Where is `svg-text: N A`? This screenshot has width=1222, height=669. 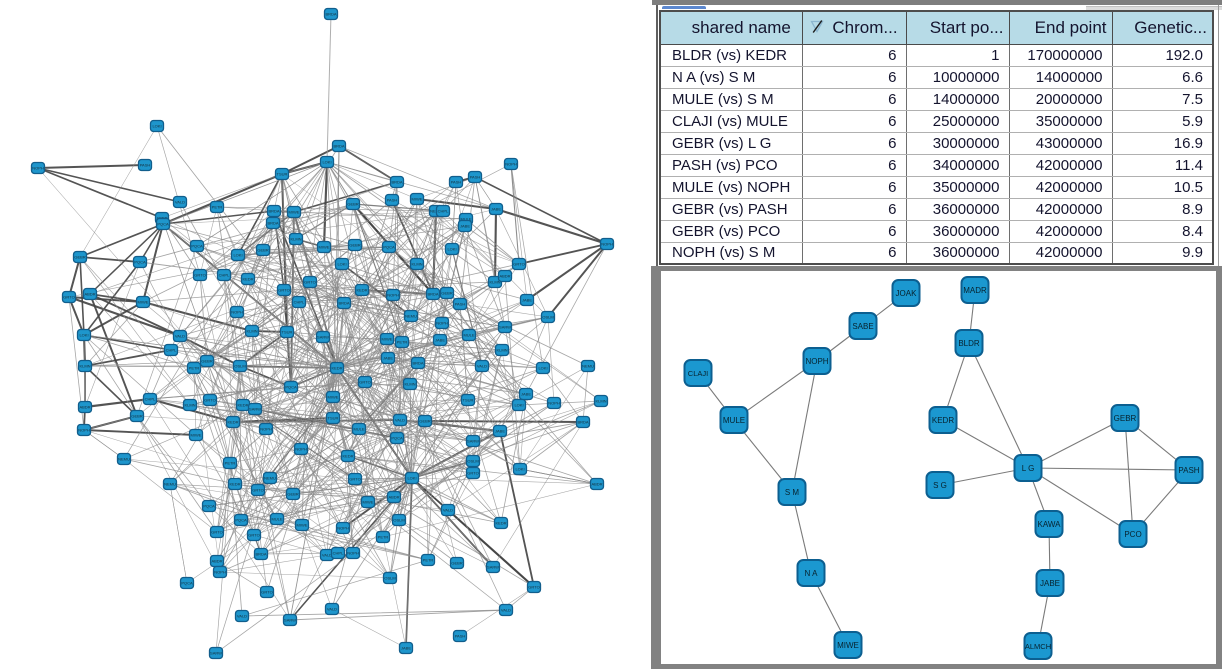 svg-text: N A is located at coordinates (812, 573).